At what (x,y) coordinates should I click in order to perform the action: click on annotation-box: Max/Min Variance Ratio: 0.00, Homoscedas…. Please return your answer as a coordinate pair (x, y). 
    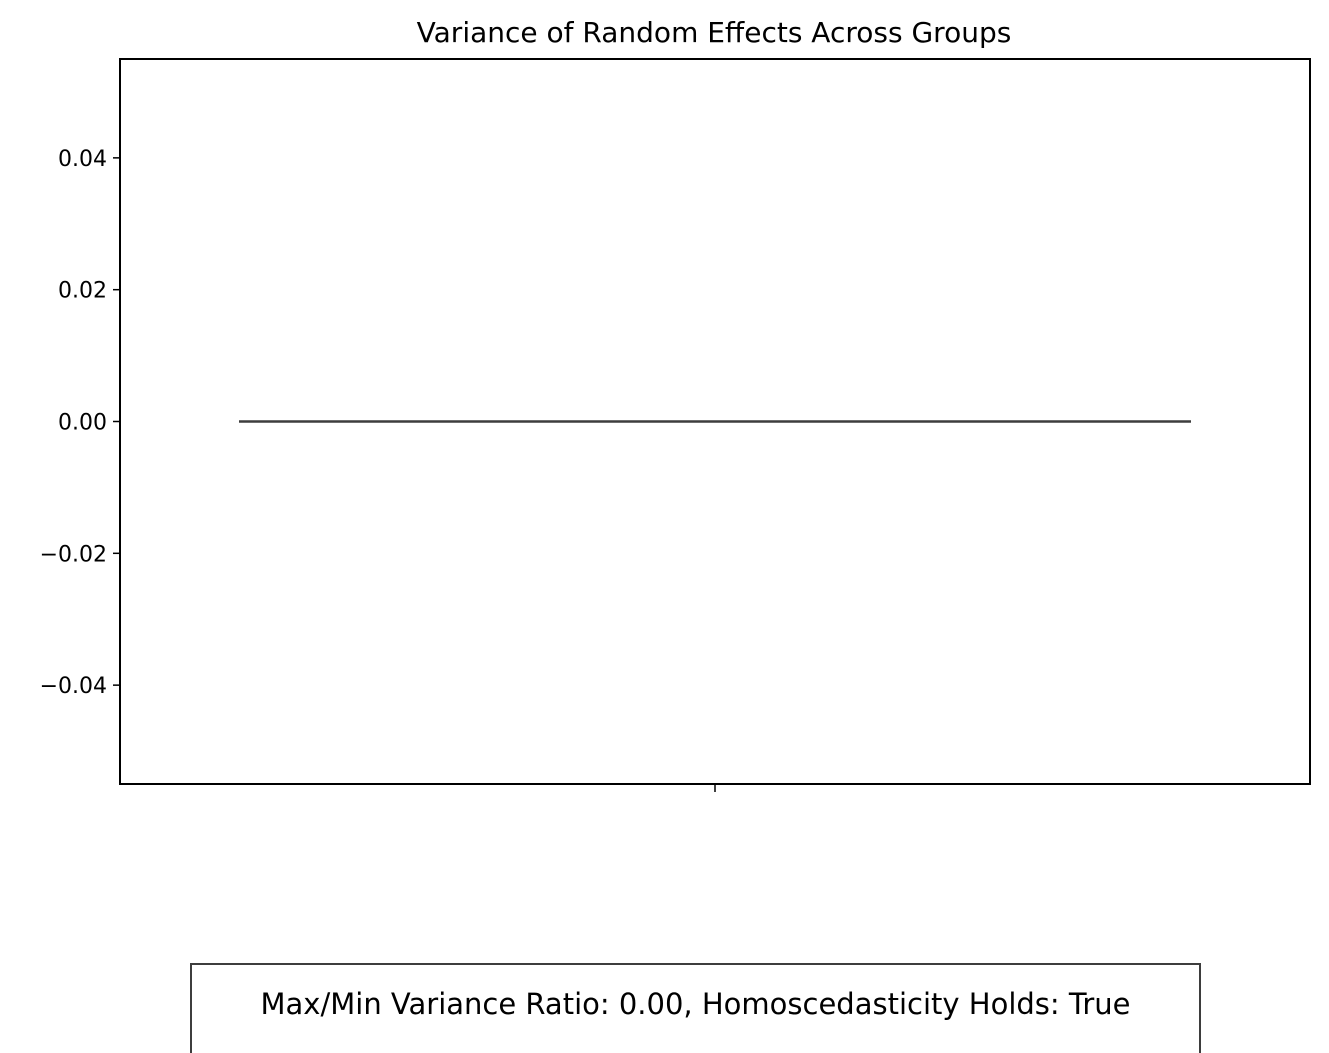
    Looking at the image, I should click on (695, 1008).